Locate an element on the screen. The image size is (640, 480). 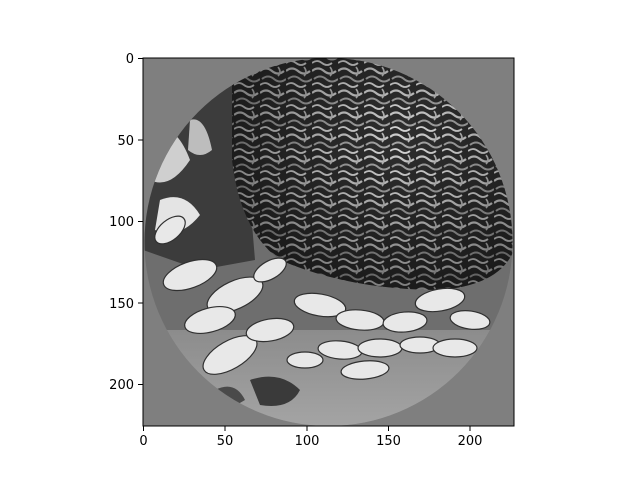
y-tick-label: 50 is located at coordinates (125, 141).